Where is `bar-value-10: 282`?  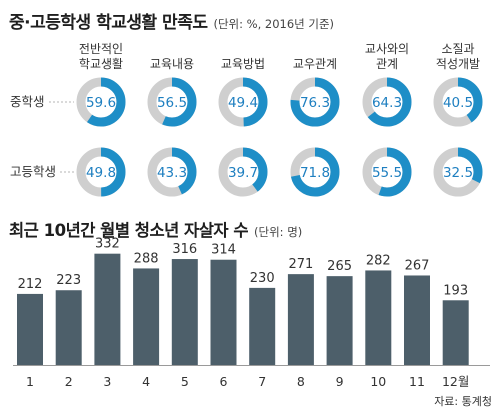
bar-value-10: 282 is located at coordinates (378, 260).